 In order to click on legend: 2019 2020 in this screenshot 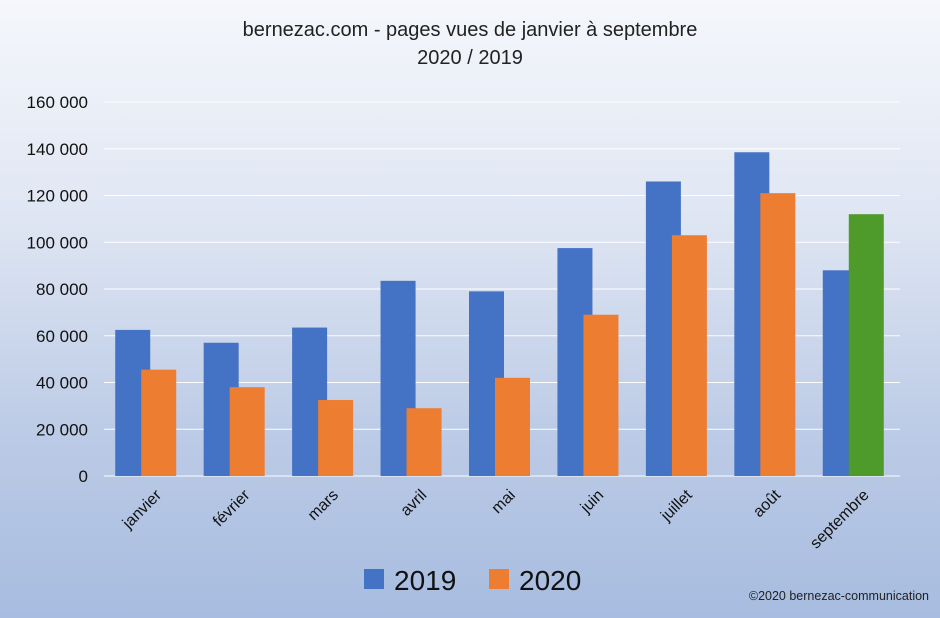, I will do `click(472, 580)`.